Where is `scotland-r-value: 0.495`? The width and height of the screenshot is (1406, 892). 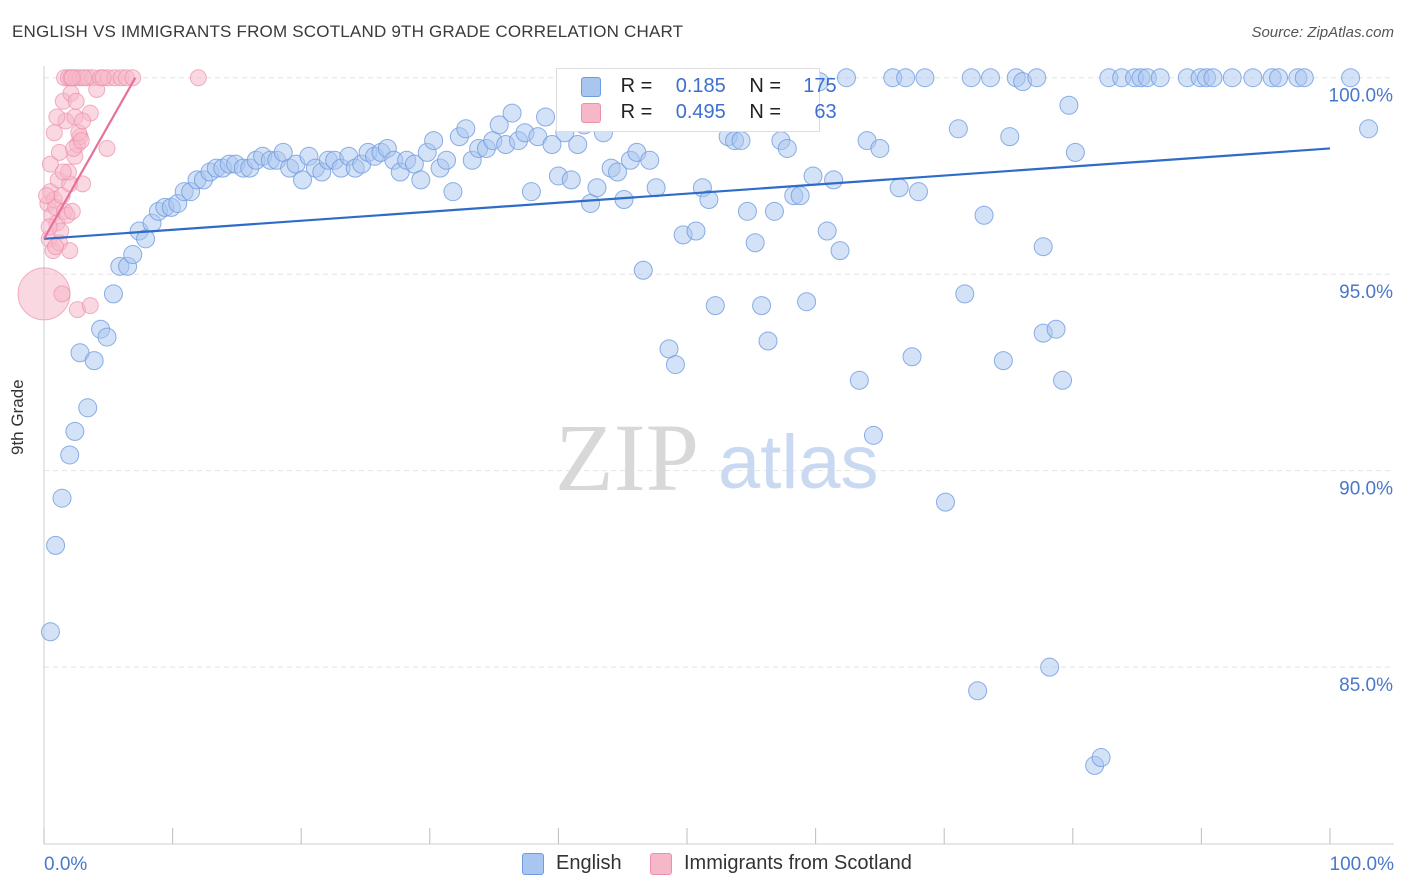
scotland-r-value: 0.495 is located at coordinates (700, 112).